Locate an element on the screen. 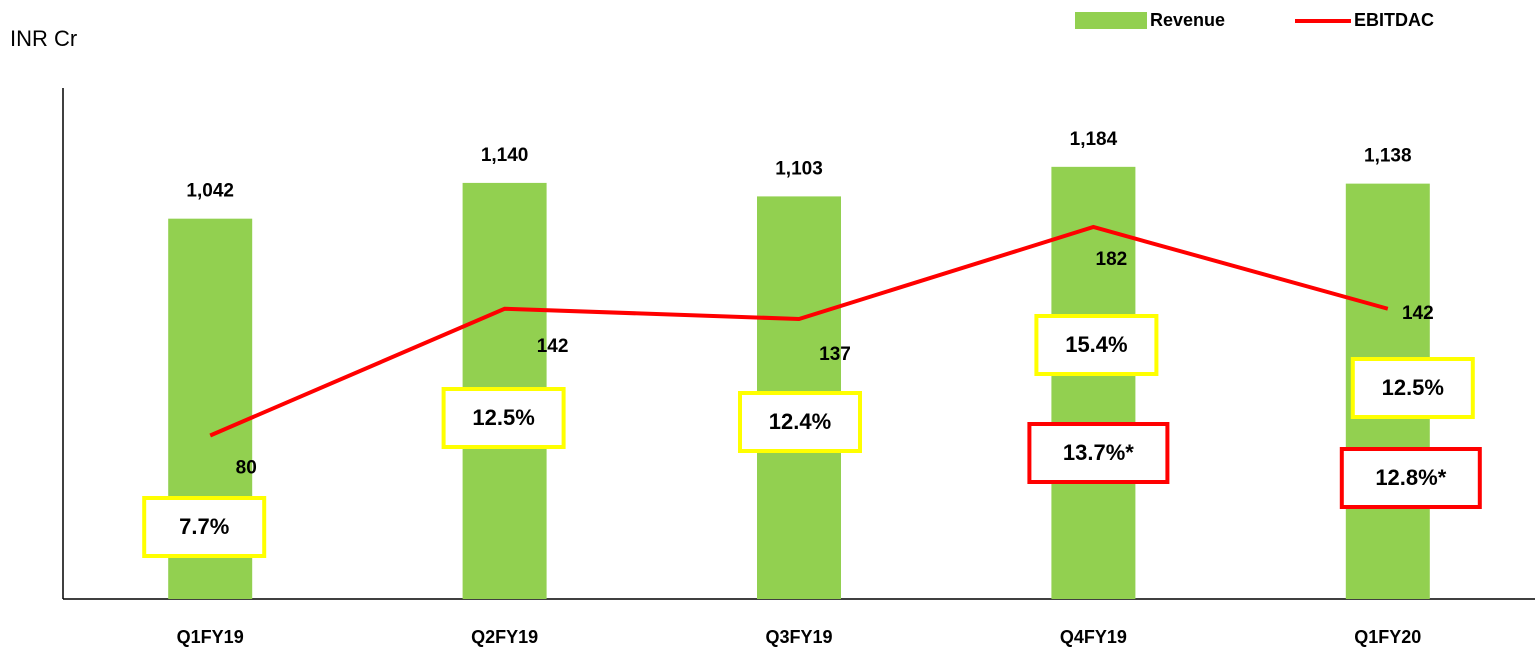  margin-label: 15.4% is located at coordinates (1096, 344).